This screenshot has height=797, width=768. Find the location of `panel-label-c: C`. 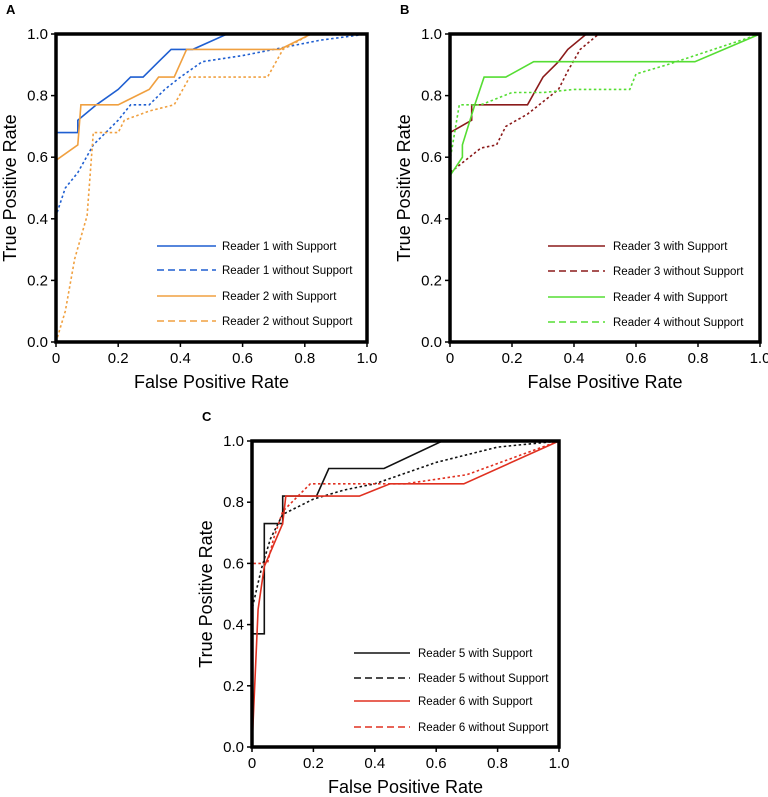

panel-label-c: C is located at coordinates (207, 416).